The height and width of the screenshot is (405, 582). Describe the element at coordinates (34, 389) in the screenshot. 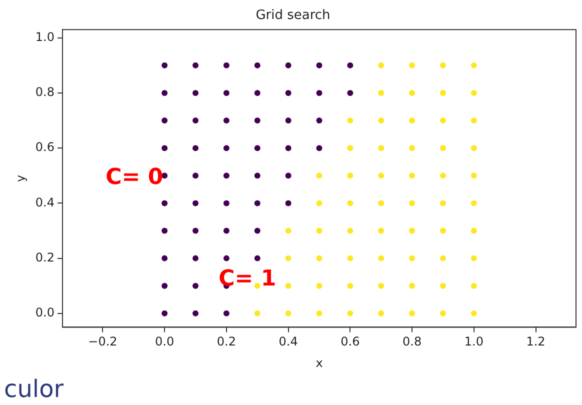

I see `text: culor` at that location.